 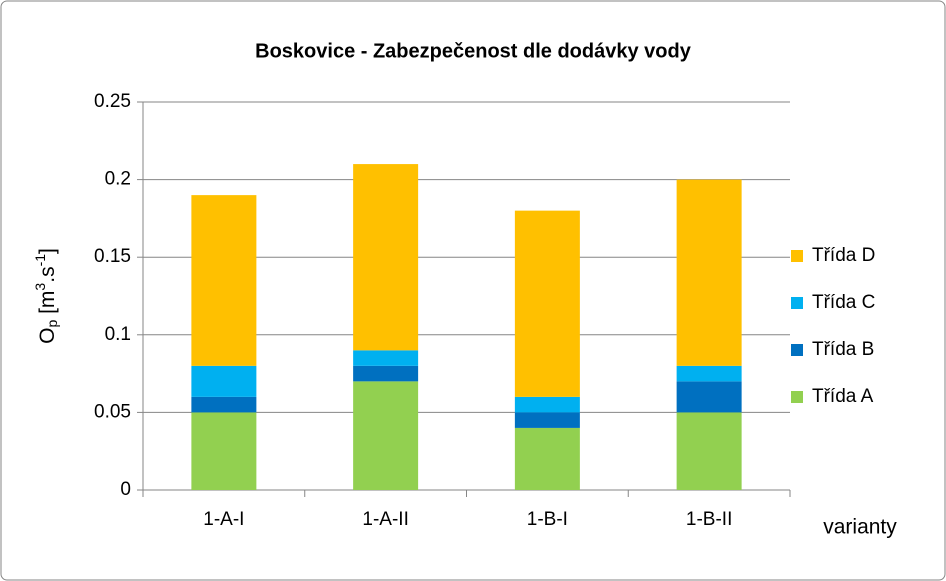 What do you see at coordinates (385, 519) in the screenshot?
I see `x-tick-label: 1-A-II` at bounding box center [385, 519].